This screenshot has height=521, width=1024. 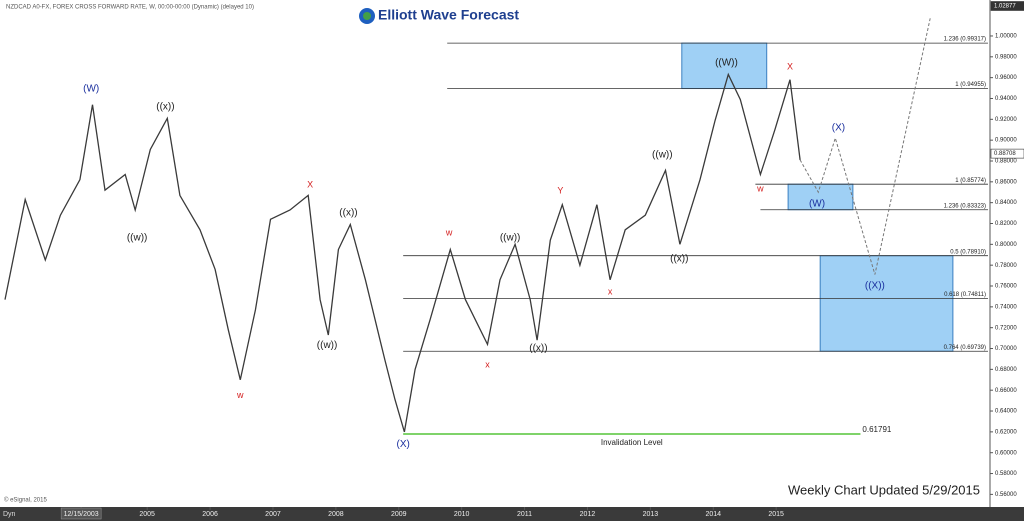 I want to click on y-tick-label: 0.68000, so click(x=1006, y=370).